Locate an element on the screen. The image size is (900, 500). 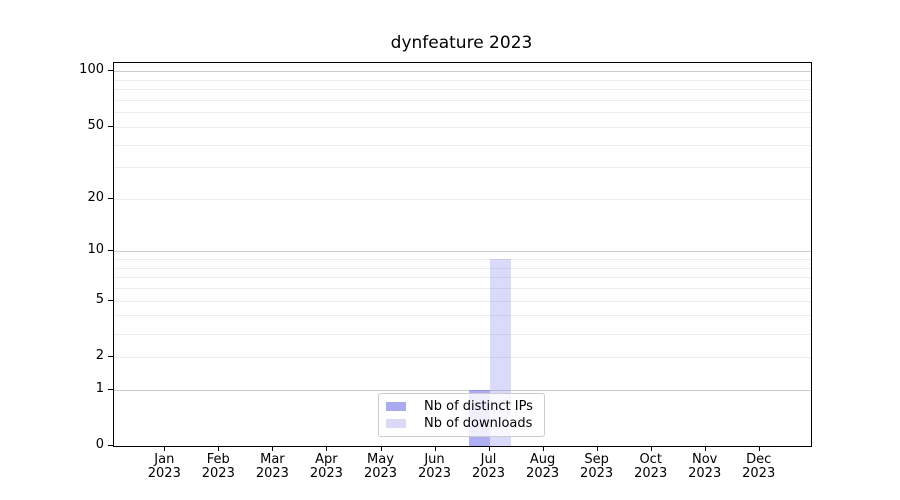
x-axis-tick-label: Jul 2023 is located at coordinates (489, 467).